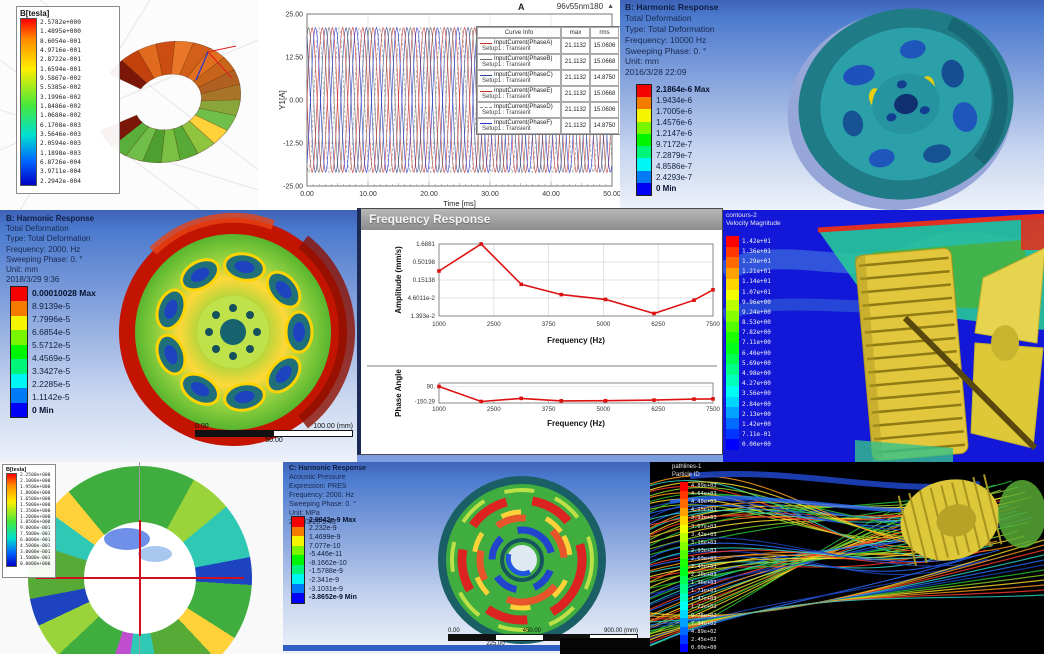  What do you see at coordinates (466, 648) in the screenshot?
I see `window-edge-strip` at bounding box center [466, 648].